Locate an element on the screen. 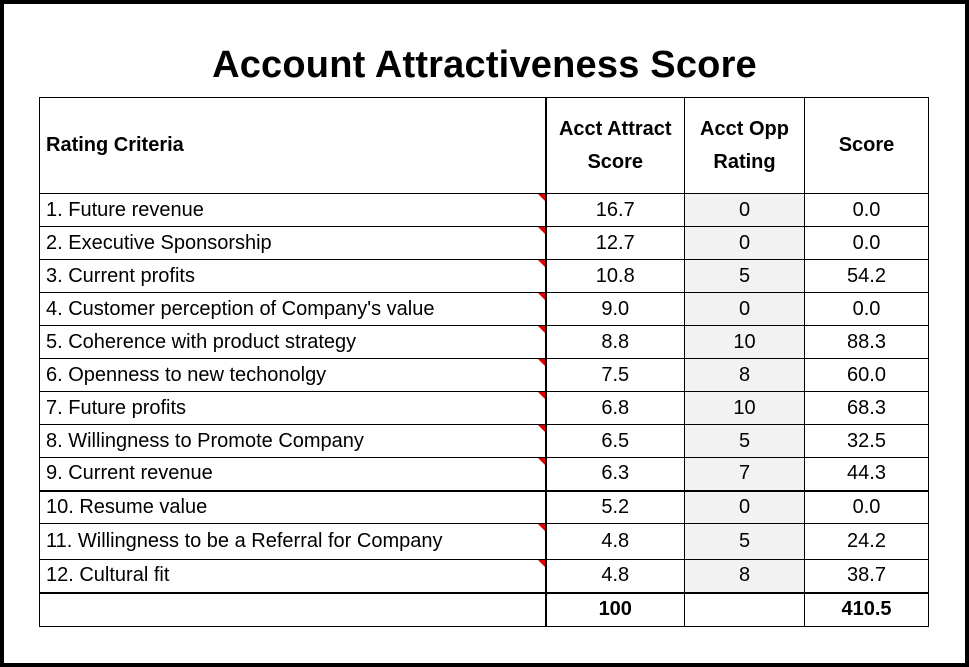  criteria-label: 1. Future revenue is located at coordinates (125, 209).